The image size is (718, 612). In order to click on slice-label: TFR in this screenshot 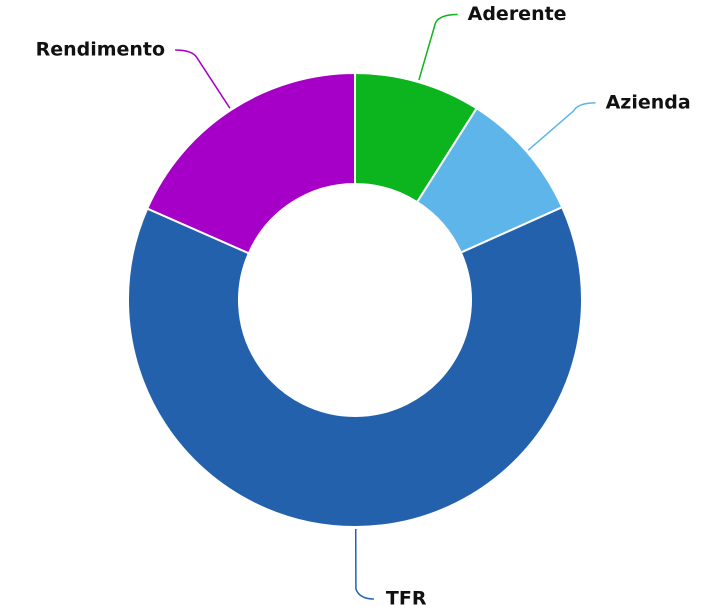, I will do `click(406, 598)`.